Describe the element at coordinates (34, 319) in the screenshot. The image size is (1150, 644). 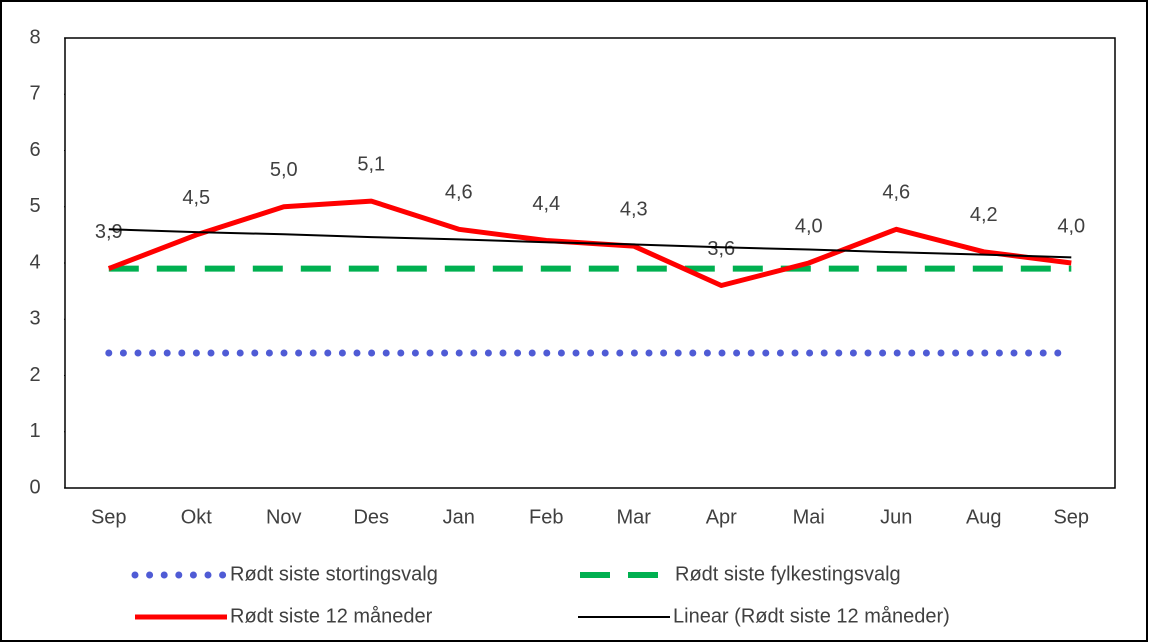
I see `y-tick-label: 3` at that location.